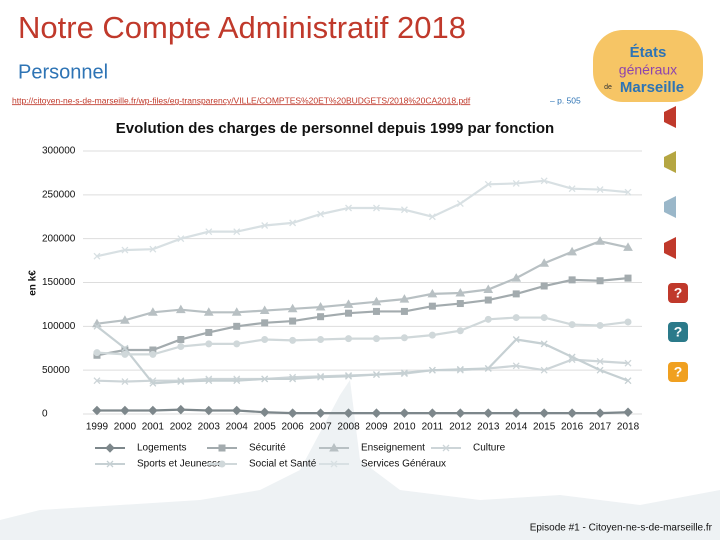  Describe the element at coordinates (460, 427) in the screenshot. I see `x-tick-label: 2012` at that location.